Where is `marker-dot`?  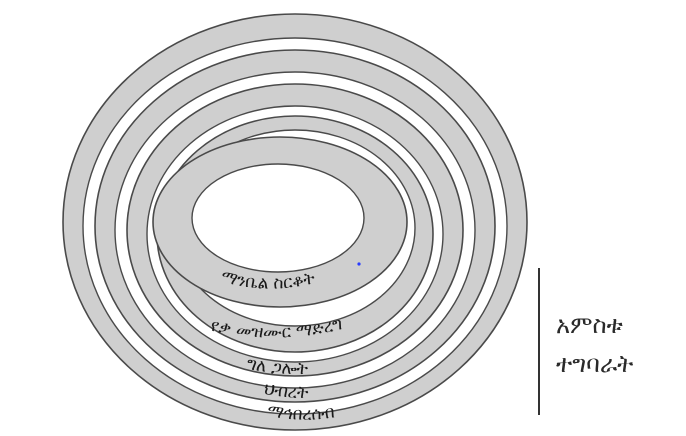
marker-dot is located at coordinates (359, 264).